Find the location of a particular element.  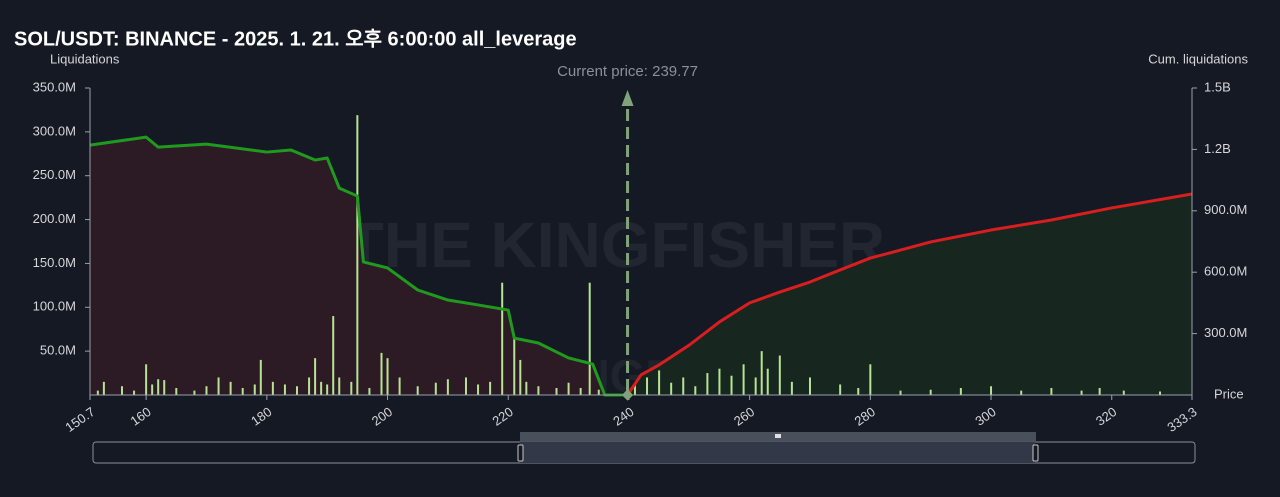

y2-tick-label: 300.0M is located at coordinates (1225, 332).